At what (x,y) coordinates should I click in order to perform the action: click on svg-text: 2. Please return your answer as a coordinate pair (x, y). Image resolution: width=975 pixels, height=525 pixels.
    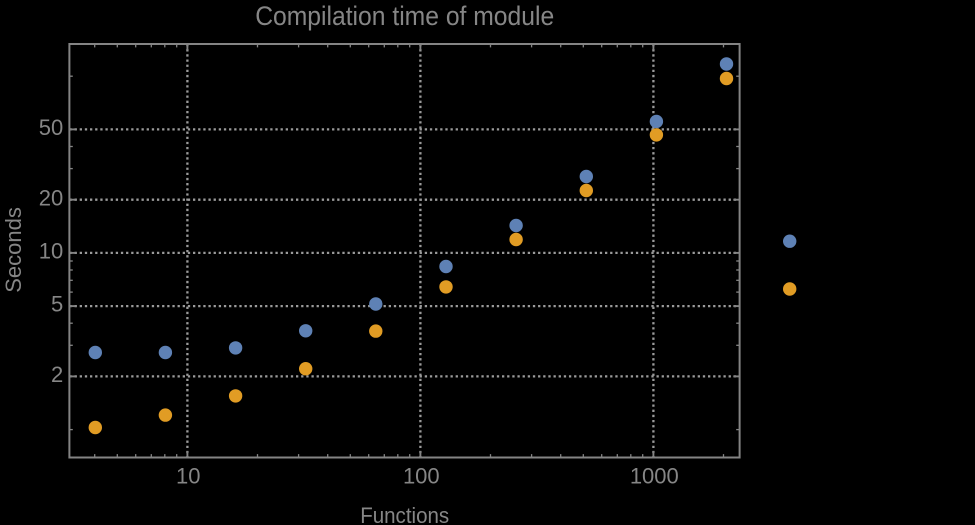
    Looking at the image, I should click on (57, 374).